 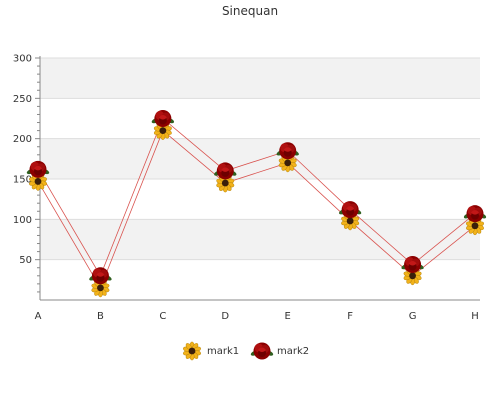 I want to click on x-tick-label: F, so click(x=350, y=316).